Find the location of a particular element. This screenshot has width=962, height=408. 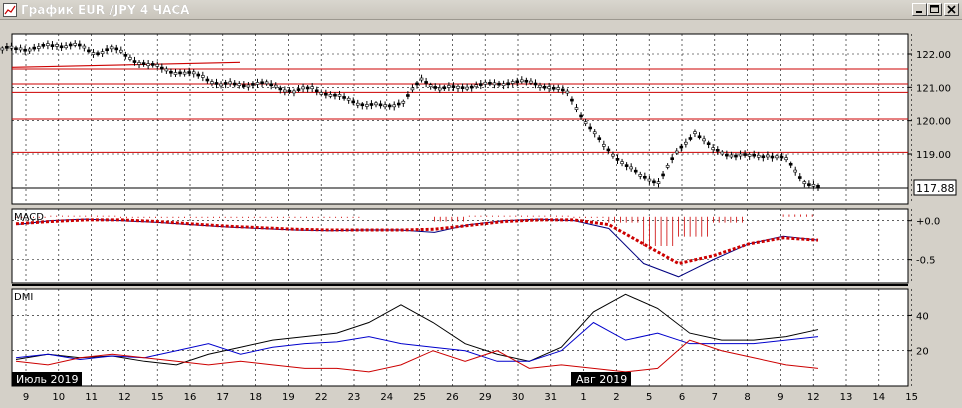

close-button is located at coordinates (951, 9).